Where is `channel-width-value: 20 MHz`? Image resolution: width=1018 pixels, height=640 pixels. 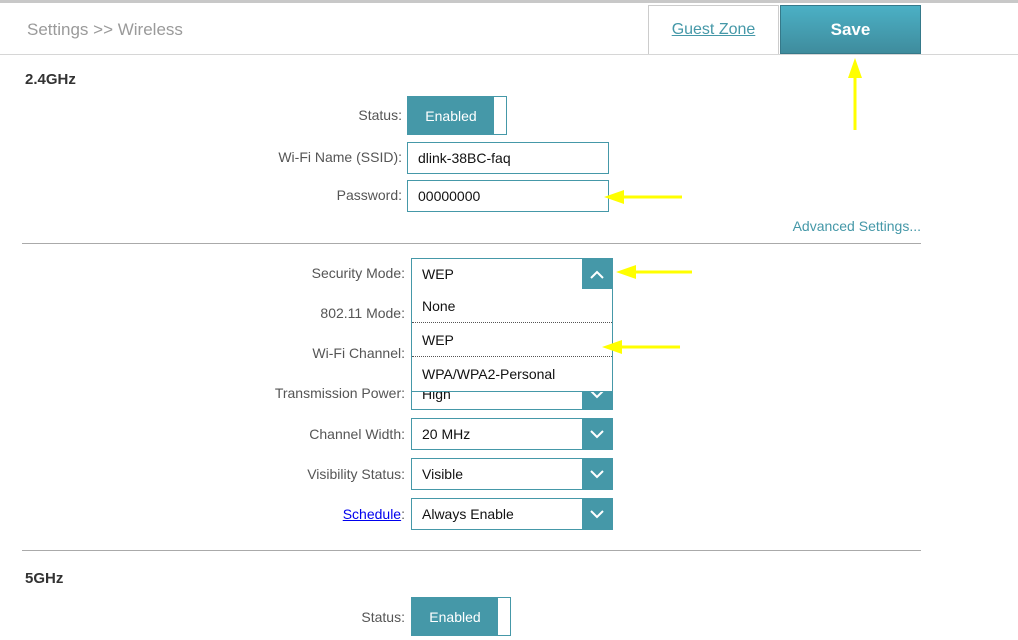
channel-width-value: 20 MHz is located at coordinates (446, 434).